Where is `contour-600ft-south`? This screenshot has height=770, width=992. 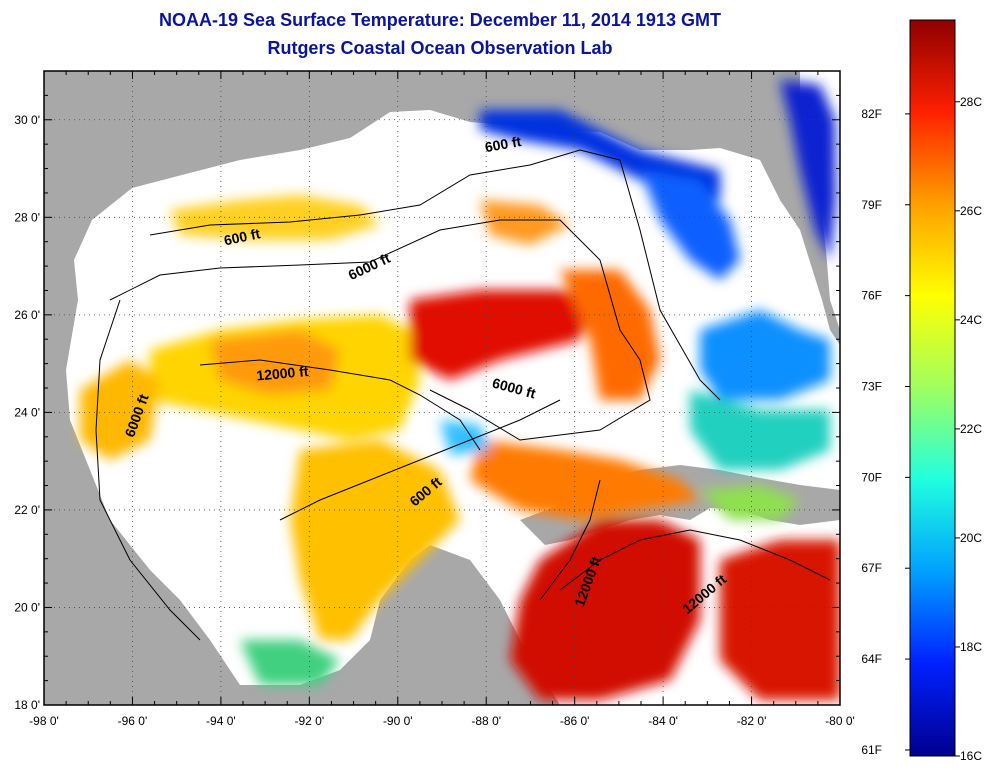 contour-600ft-south is located at coordinates (420, 460).